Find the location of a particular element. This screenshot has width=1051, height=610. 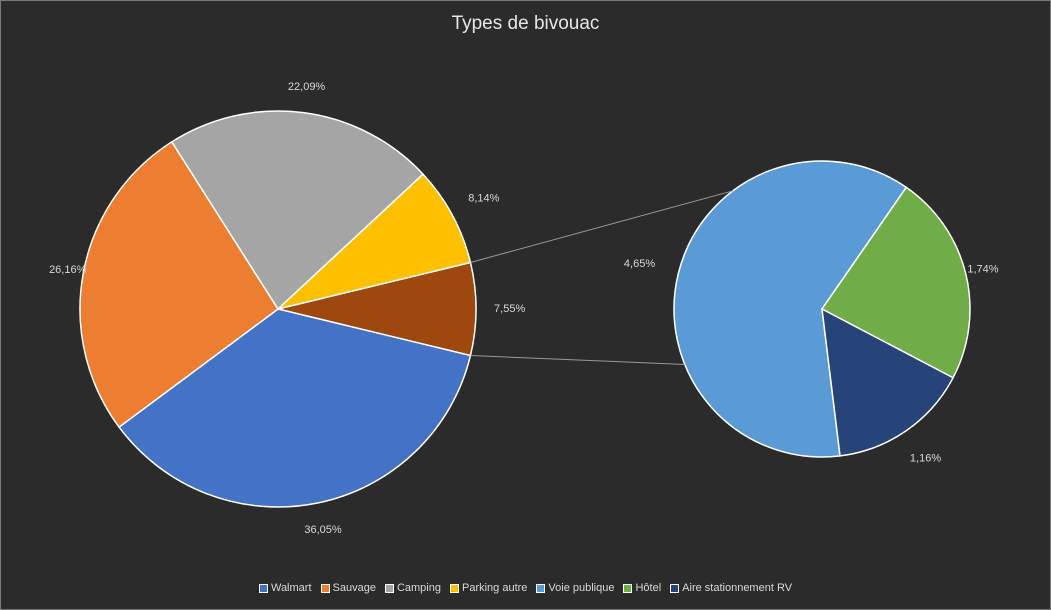

data-label-walmart: 36,05% is located at coordinates (323, 530).